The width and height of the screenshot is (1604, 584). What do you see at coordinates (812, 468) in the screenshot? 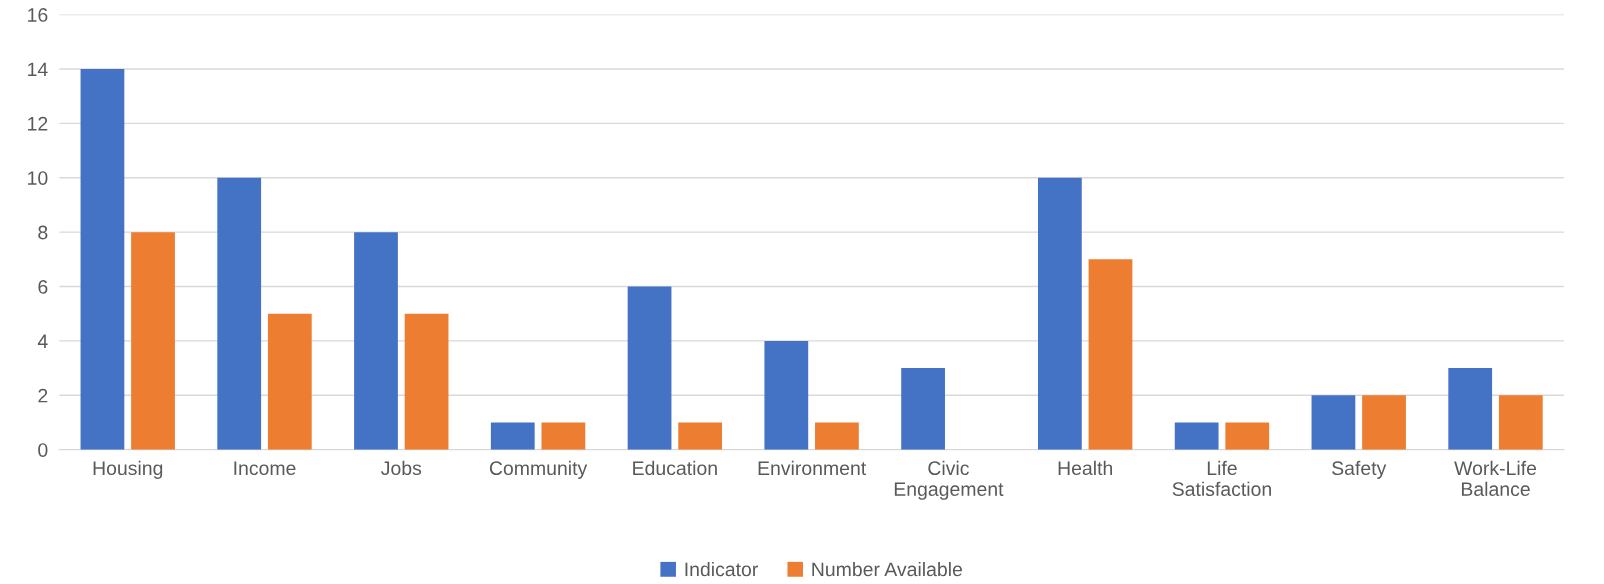
I see `x-tick-label: Environment` at bounding box center [812, 468].